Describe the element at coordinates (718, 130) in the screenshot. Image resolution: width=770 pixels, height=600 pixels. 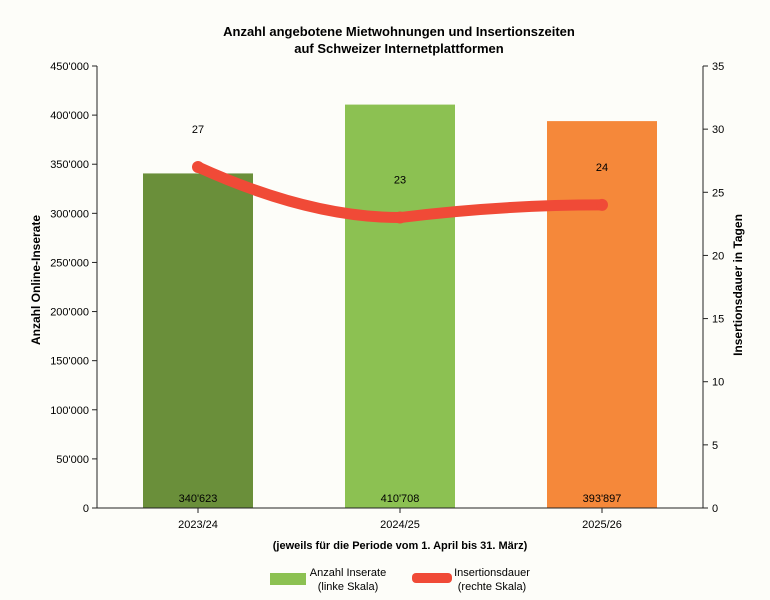
I see `y2-tick-label: 30` at that location.